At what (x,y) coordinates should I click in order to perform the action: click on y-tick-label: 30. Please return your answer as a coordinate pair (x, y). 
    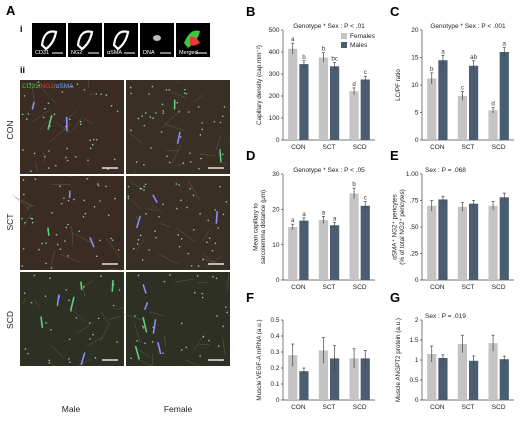
    Looking at the image, I should click on (276, 174).